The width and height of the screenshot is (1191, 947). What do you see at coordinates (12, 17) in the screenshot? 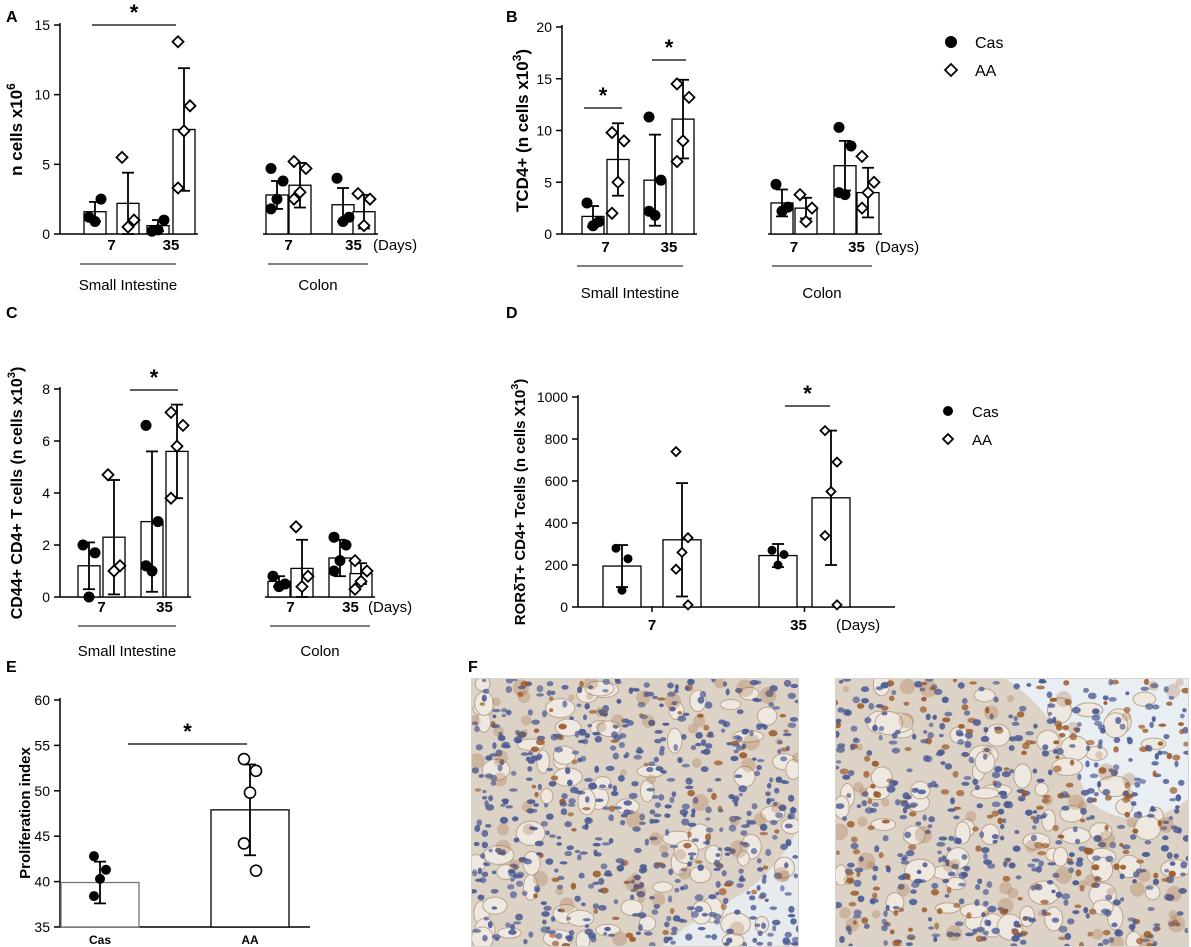
I see `panel-letter-A: A` at bounding box center [12, 17].